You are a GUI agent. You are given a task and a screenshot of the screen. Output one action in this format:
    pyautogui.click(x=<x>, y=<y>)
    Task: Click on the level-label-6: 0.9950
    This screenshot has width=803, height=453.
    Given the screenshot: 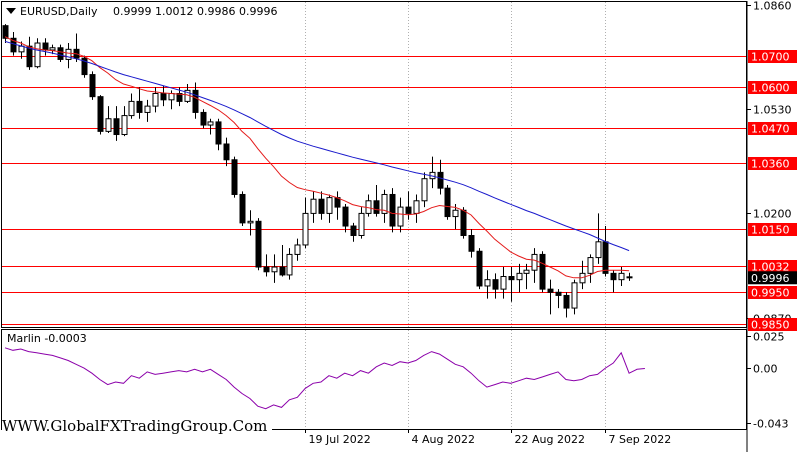 What is the action you would take?
    pyautogui.click(x=770, y=293)
    